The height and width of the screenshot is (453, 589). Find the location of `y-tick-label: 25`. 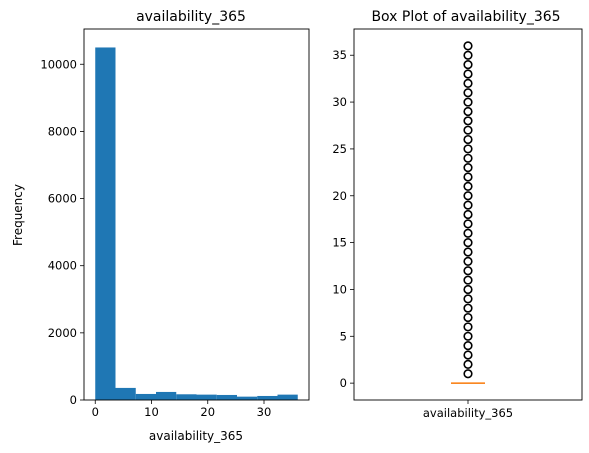

y-tick-label: 25 is located at coordinates (339, 149).